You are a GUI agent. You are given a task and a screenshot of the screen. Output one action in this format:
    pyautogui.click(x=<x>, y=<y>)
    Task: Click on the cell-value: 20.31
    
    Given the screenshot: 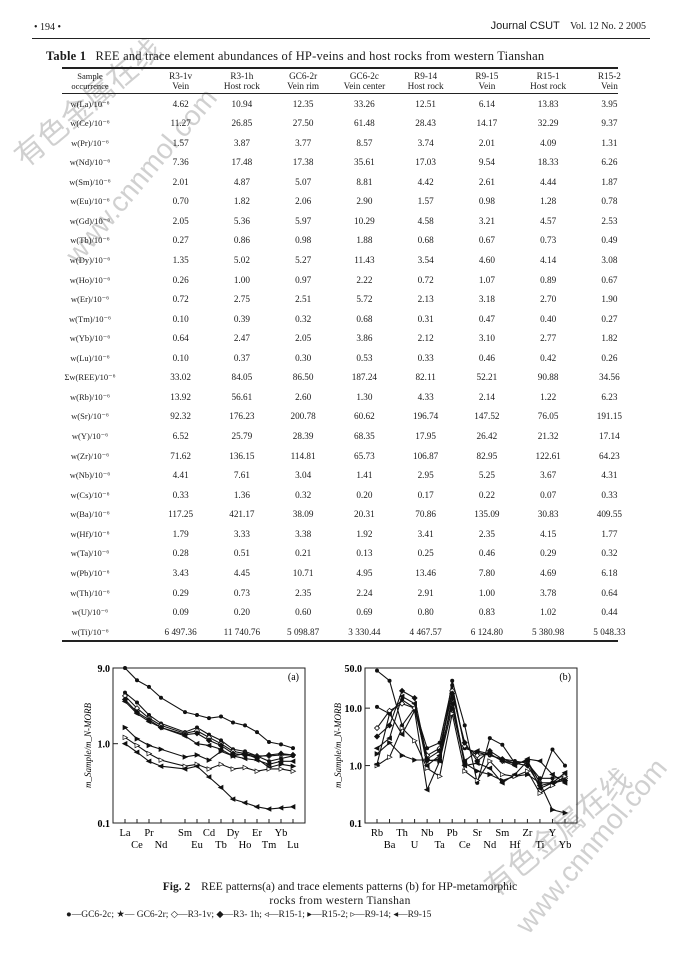 What is the action you would take?
    pyautogui.click(x=364, y=514)
    